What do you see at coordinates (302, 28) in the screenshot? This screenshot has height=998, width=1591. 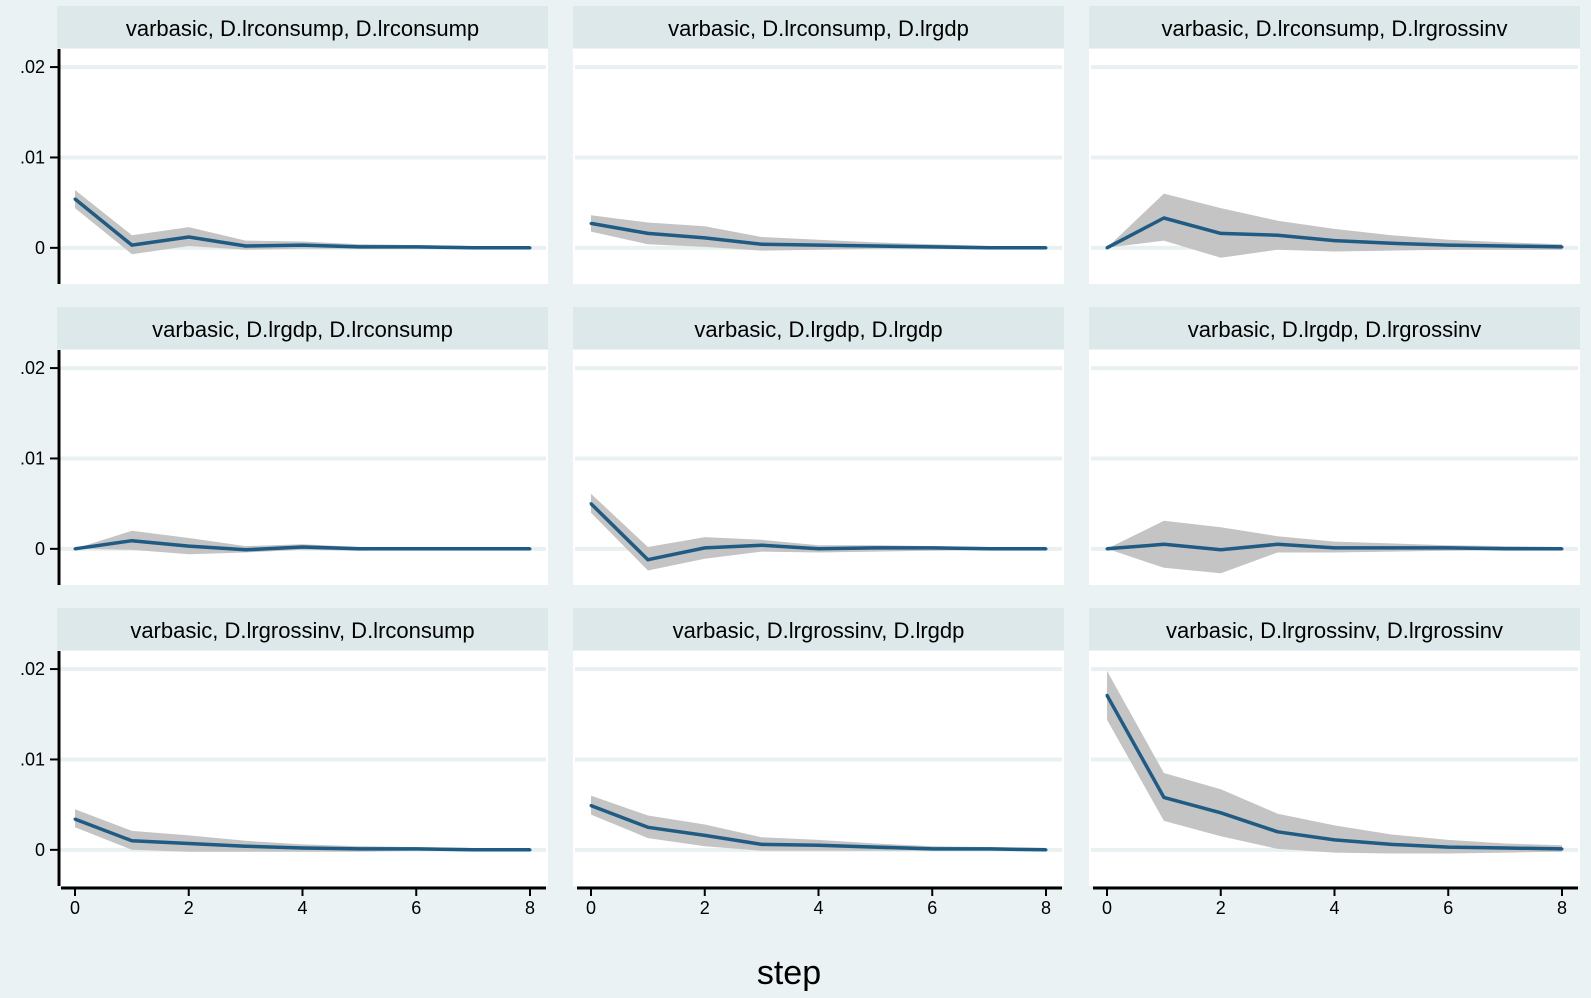 I see `panel-title: varbasic, D.lrconsump, D.lrconsump` at bounding box center [302, 28].